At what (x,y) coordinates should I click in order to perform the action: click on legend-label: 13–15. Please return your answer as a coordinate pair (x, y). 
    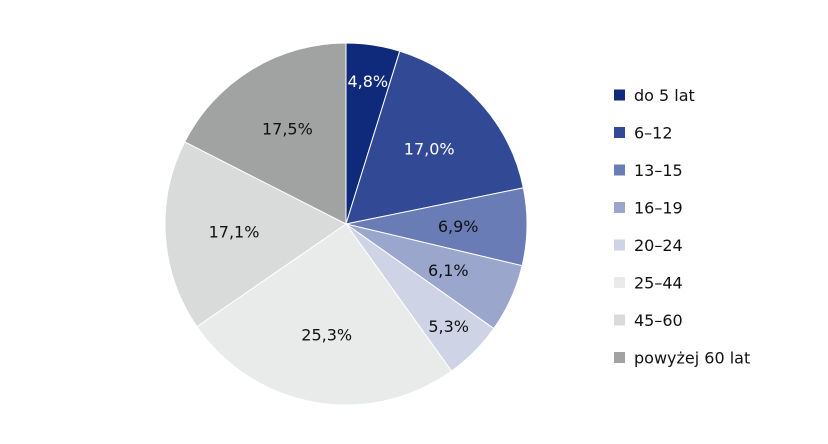
    Looking at the image, I should click on (658, 170).